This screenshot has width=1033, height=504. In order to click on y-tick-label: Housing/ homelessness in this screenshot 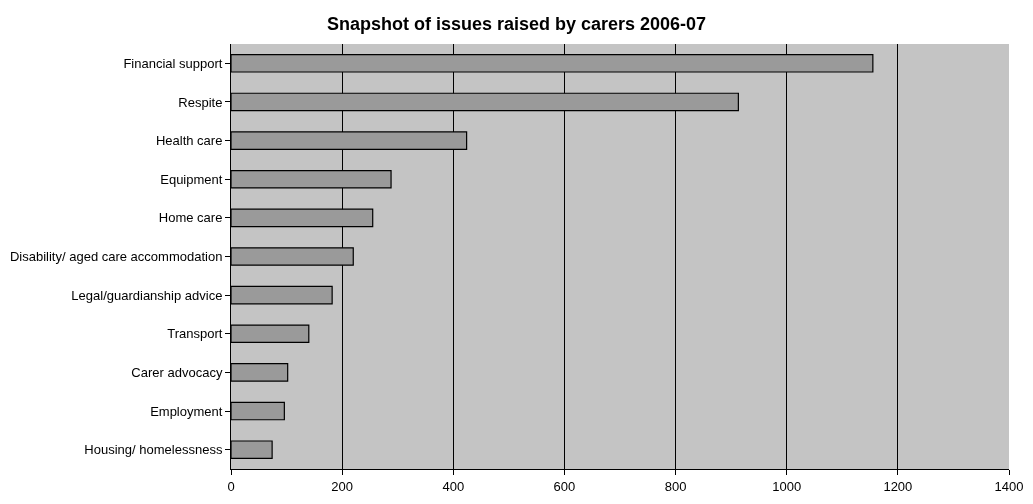, I will do `click(153, 450)`.